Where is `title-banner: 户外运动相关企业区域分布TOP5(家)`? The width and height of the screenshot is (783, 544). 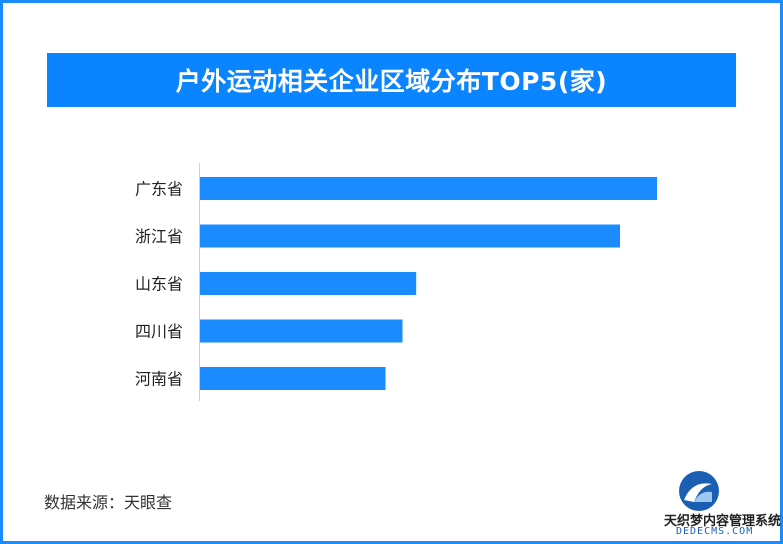 title-banner: 户外运动相关企业区域分布TOP5(家) is located at coordinates (391, 80).